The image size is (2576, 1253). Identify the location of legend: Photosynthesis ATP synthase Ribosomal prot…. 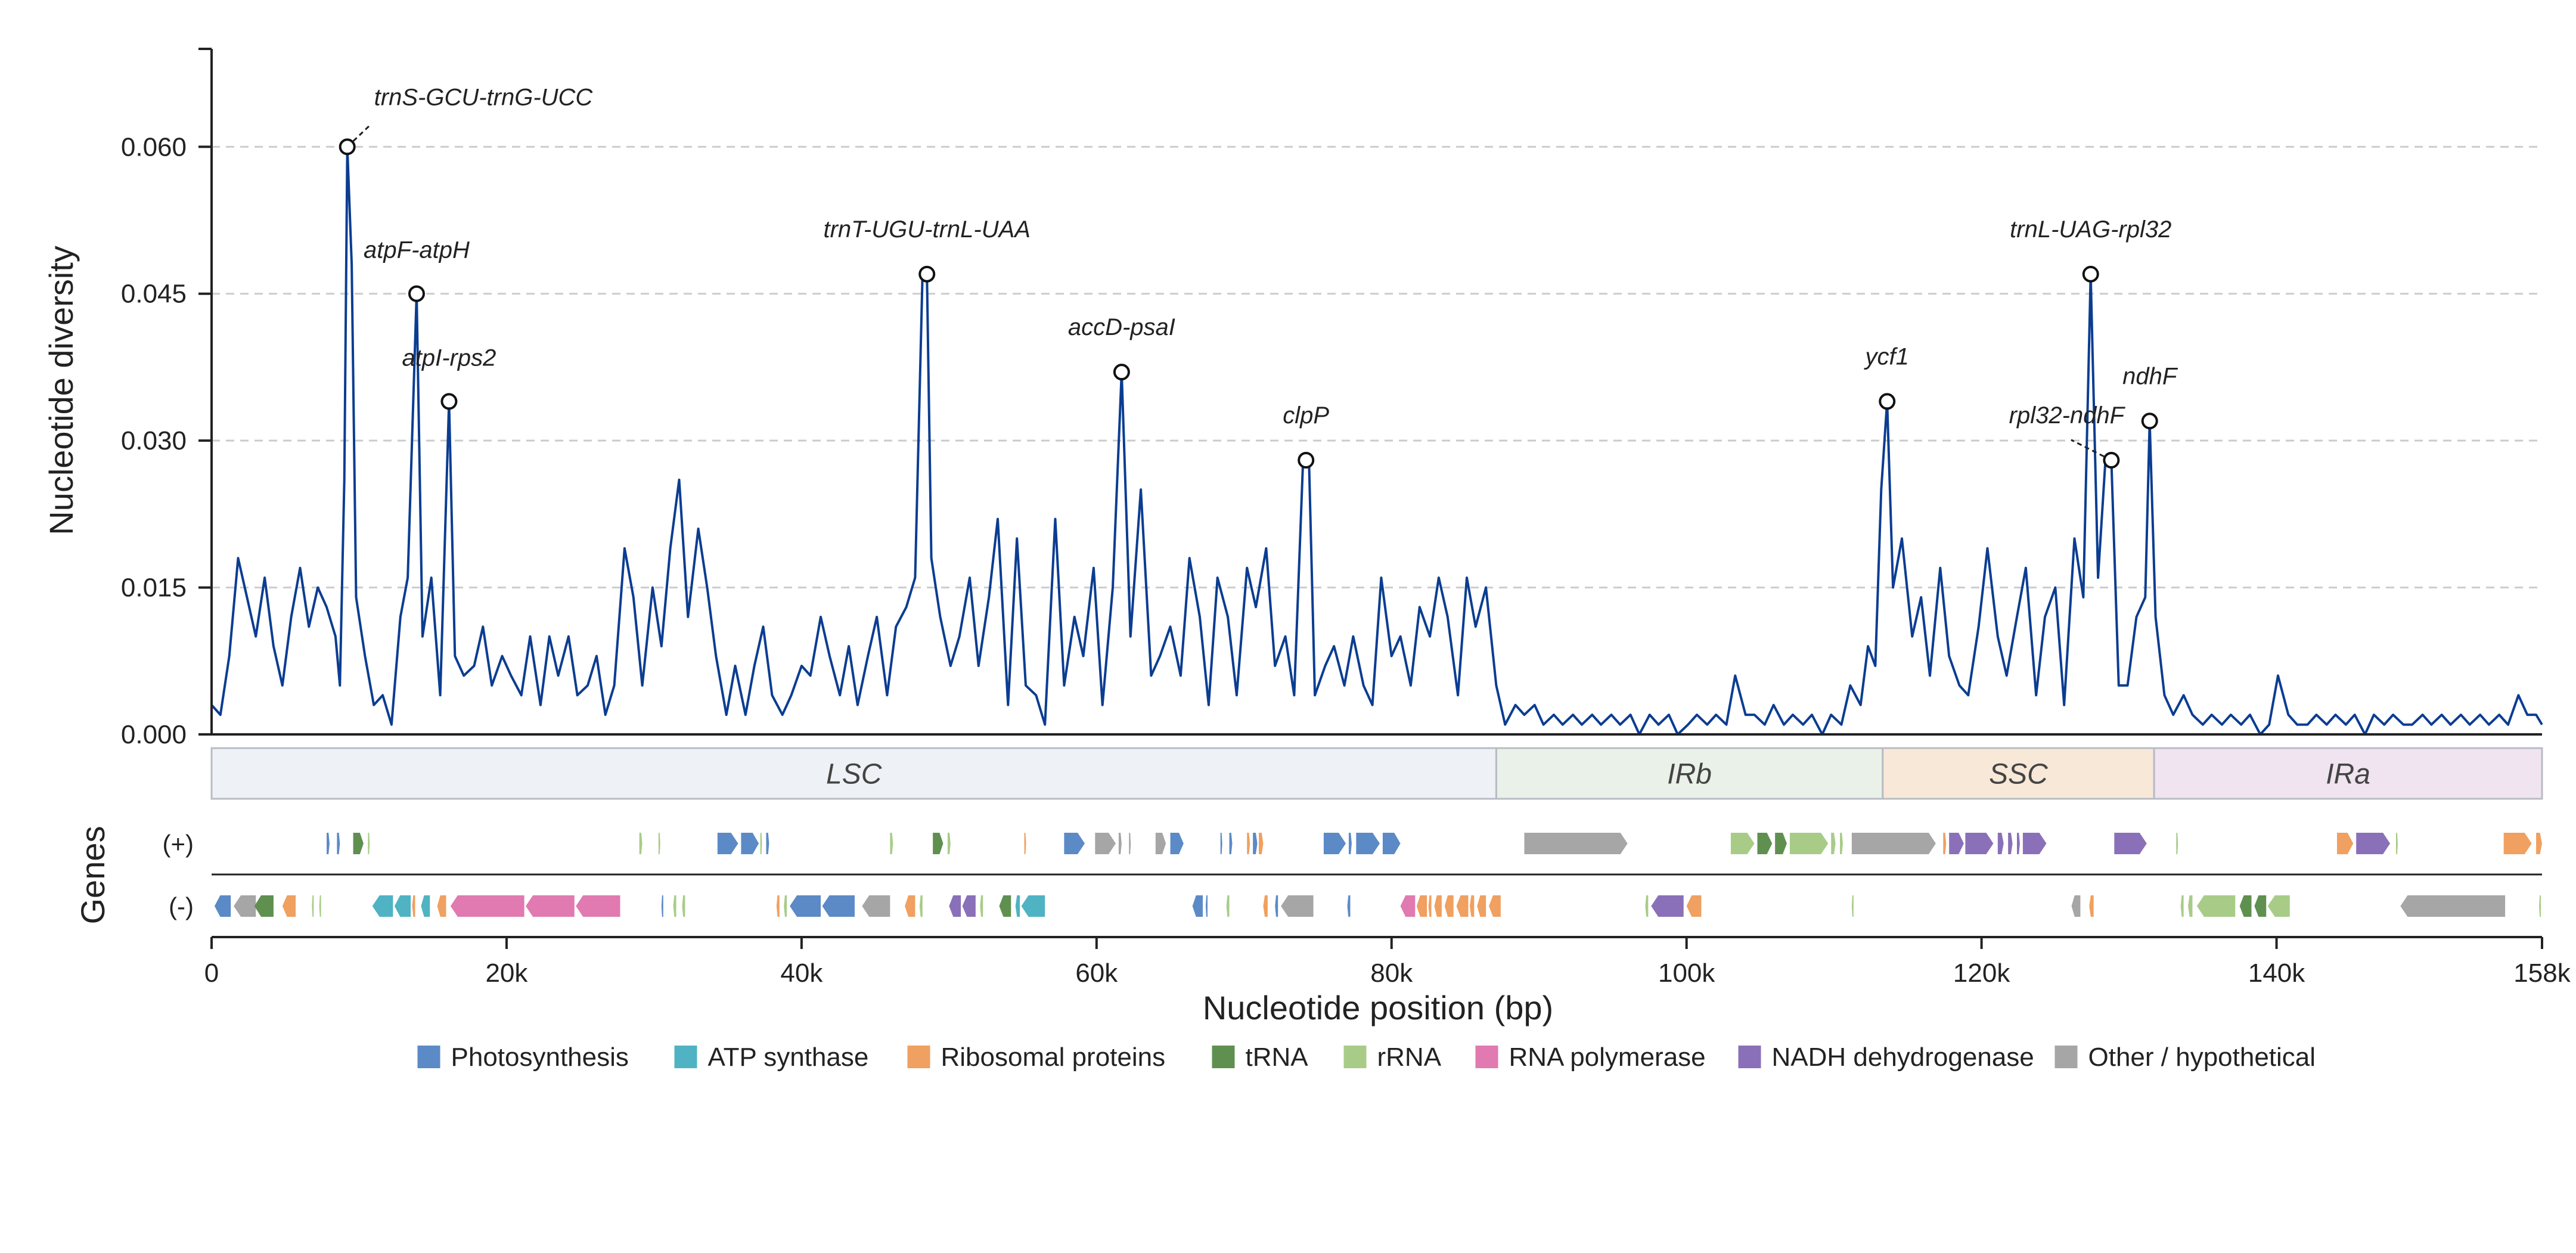
(1367, 1057).